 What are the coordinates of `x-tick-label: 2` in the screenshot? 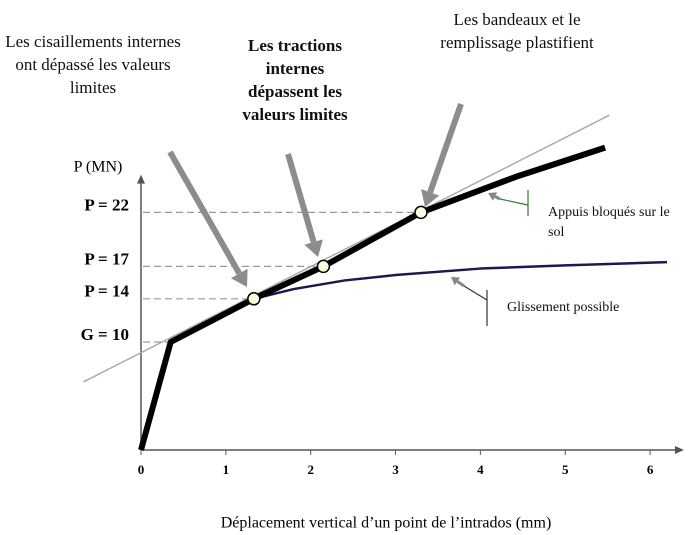 It's located at (310, 469).